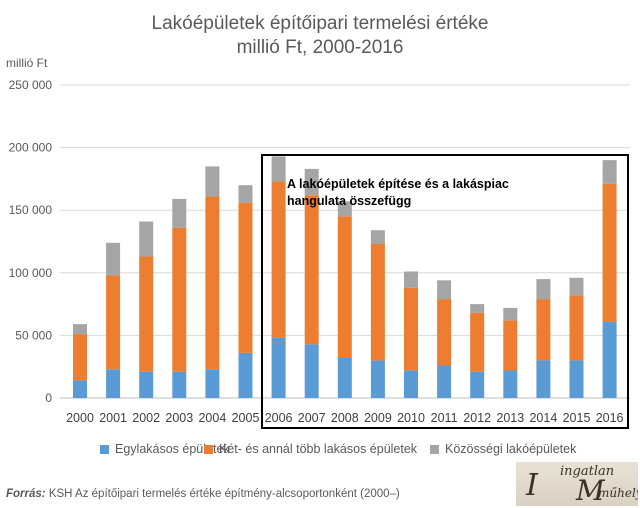 The width and height of the screenshot is (640, 508). Describe the element at coordinates (576, 286) in the screenshot. I see `bar-kozossegi-2015` at that location.